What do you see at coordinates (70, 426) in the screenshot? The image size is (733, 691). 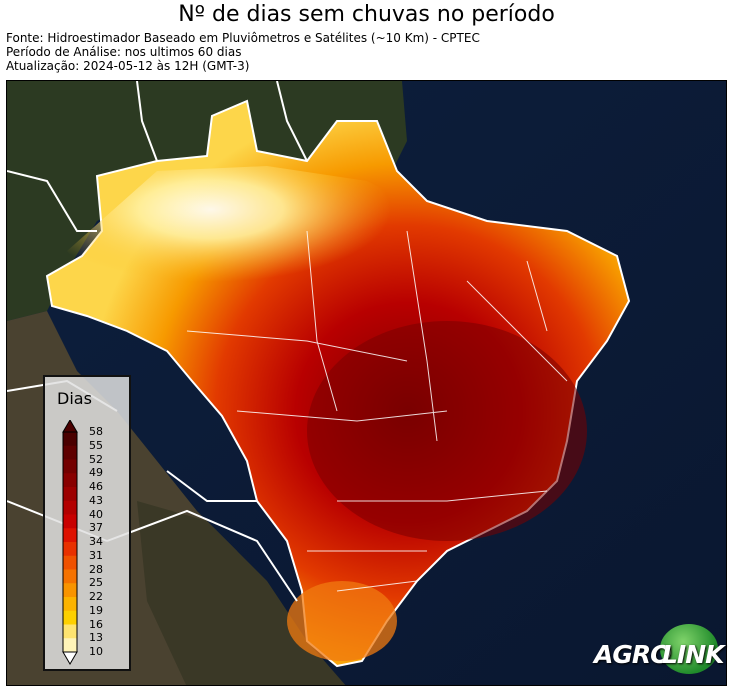 I see `legend-arrow-top` at bounding box center [70, 426].